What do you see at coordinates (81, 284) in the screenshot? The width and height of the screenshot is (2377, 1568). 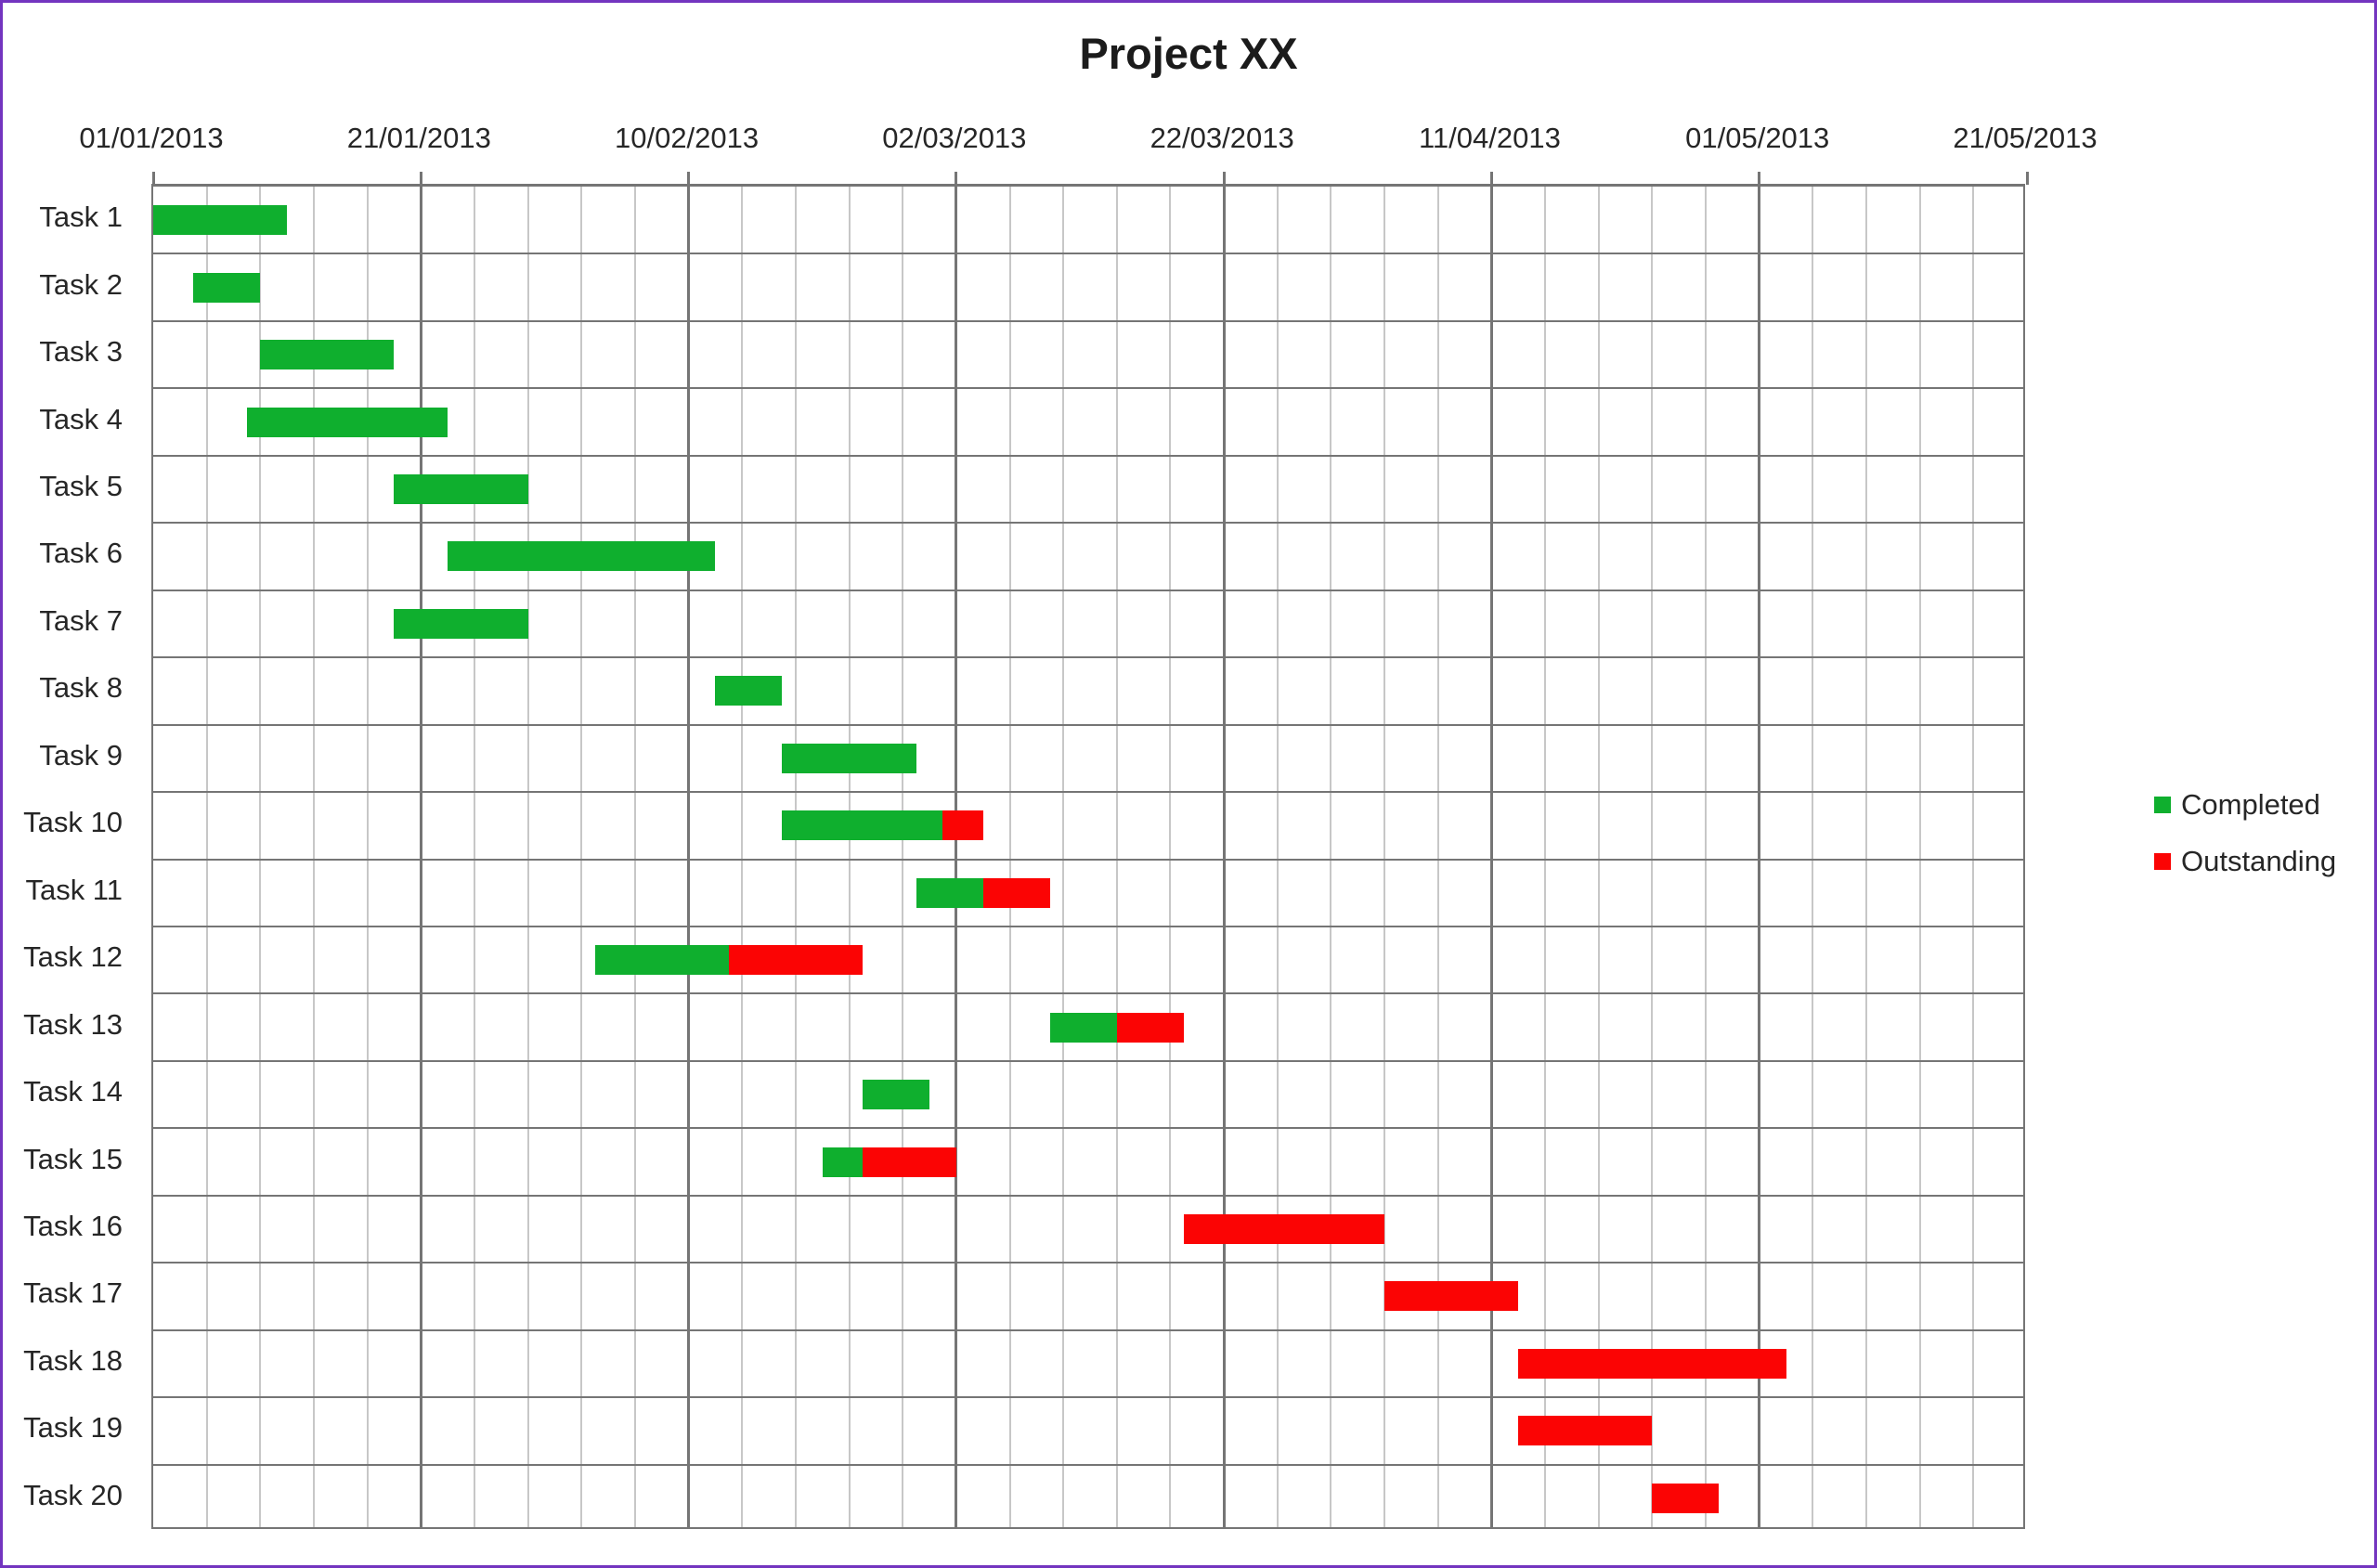 I see `task-label: Task 2` at bounding box center [81, 284].